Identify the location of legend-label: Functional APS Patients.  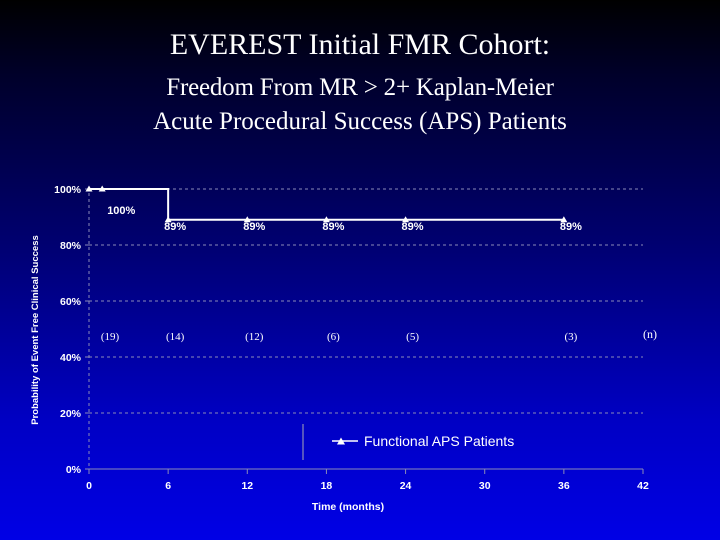
(439, 441).